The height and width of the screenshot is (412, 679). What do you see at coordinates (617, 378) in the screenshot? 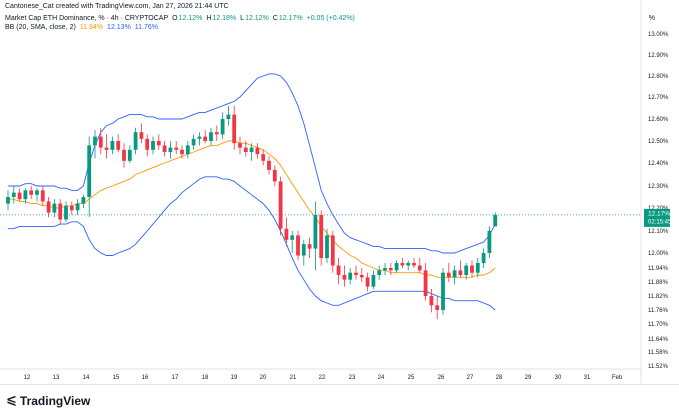
I see `time-tick-label: Feb` at bounding box center [617, 378].